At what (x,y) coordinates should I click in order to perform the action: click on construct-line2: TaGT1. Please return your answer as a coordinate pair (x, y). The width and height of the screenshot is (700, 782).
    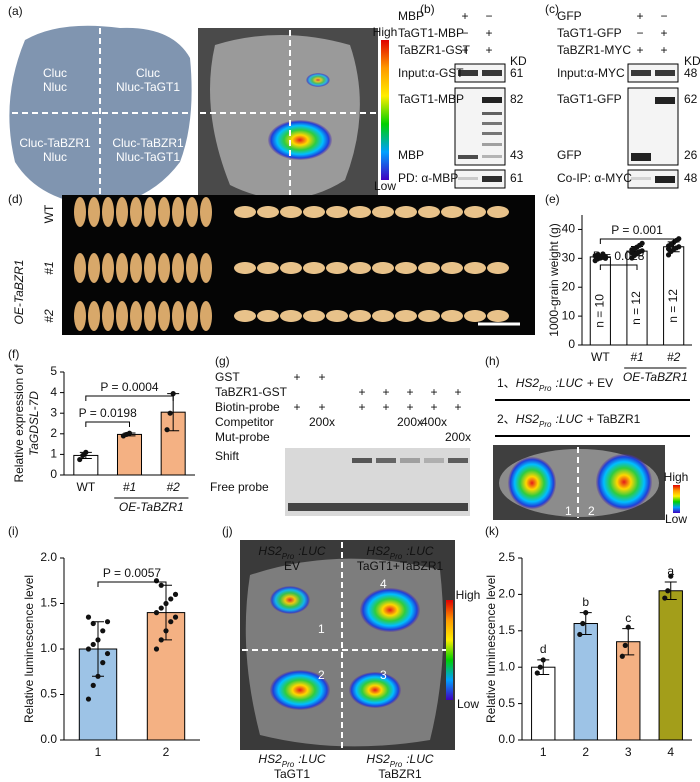
    Looking at the image, I should click on (292, 774).